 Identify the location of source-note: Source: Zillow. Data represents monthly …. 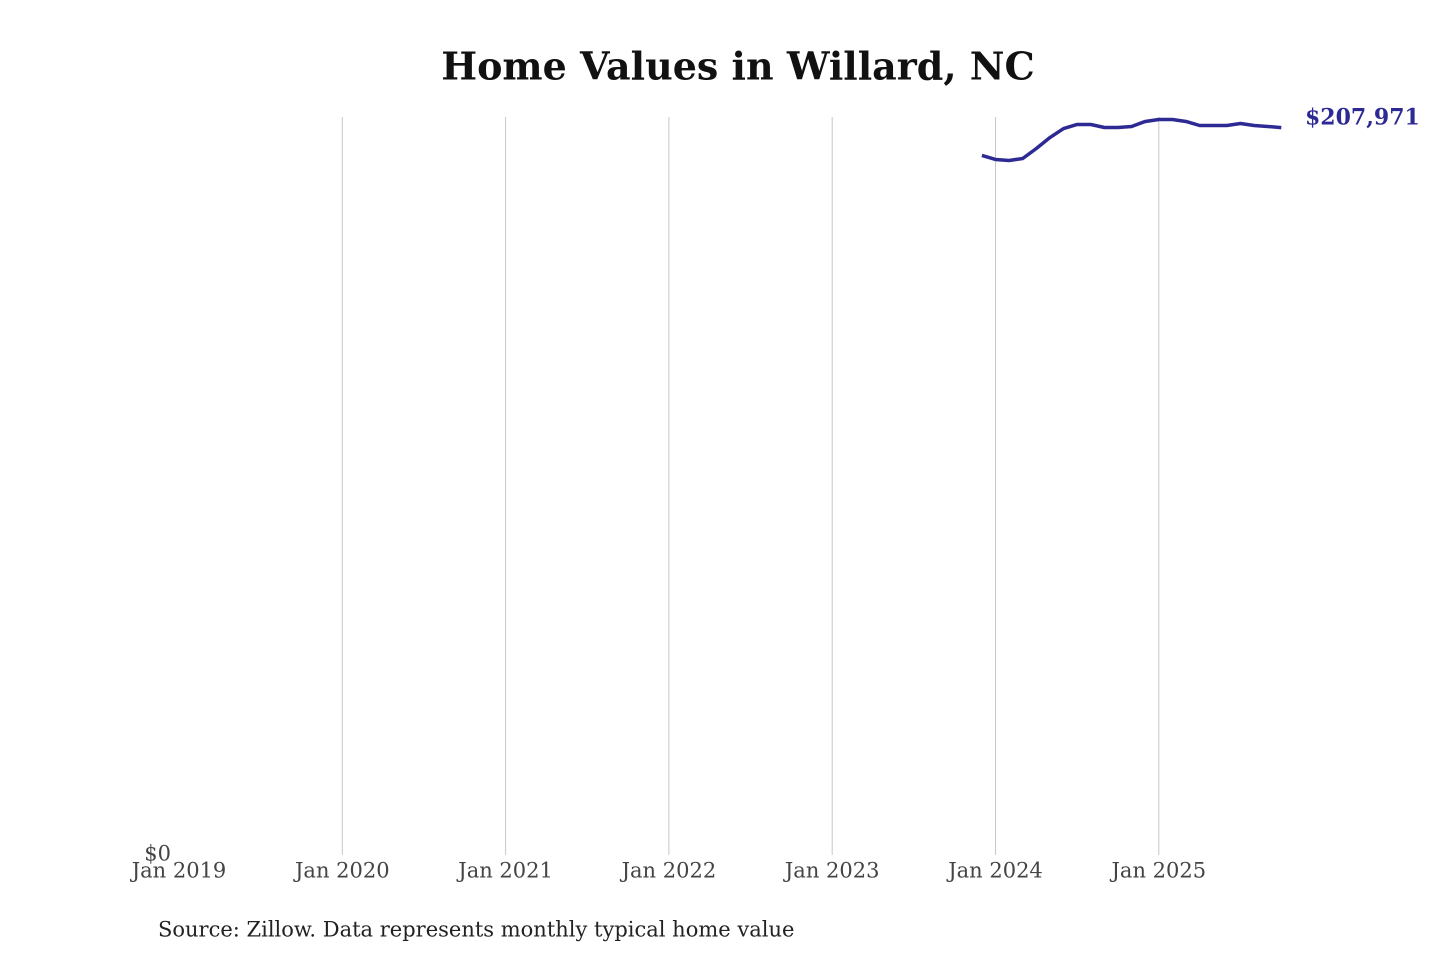
(476, 930).